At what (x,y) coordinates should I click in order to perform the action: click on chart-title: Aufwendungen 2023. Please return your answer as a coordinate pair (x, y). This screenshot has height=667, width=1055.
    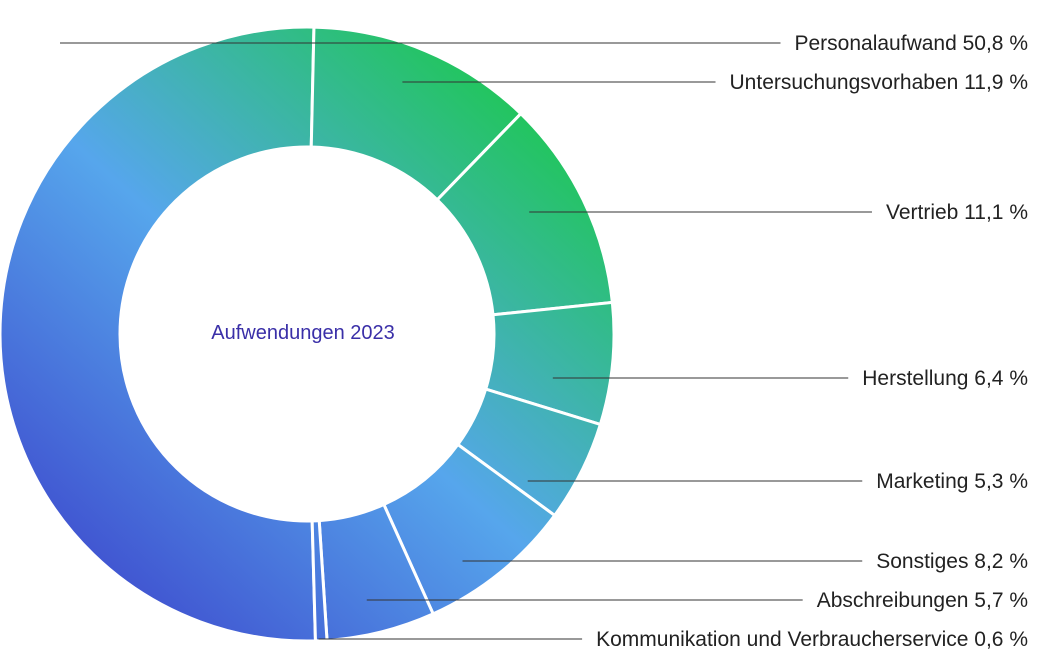
    Looking at the image, I should click on (303, 333).